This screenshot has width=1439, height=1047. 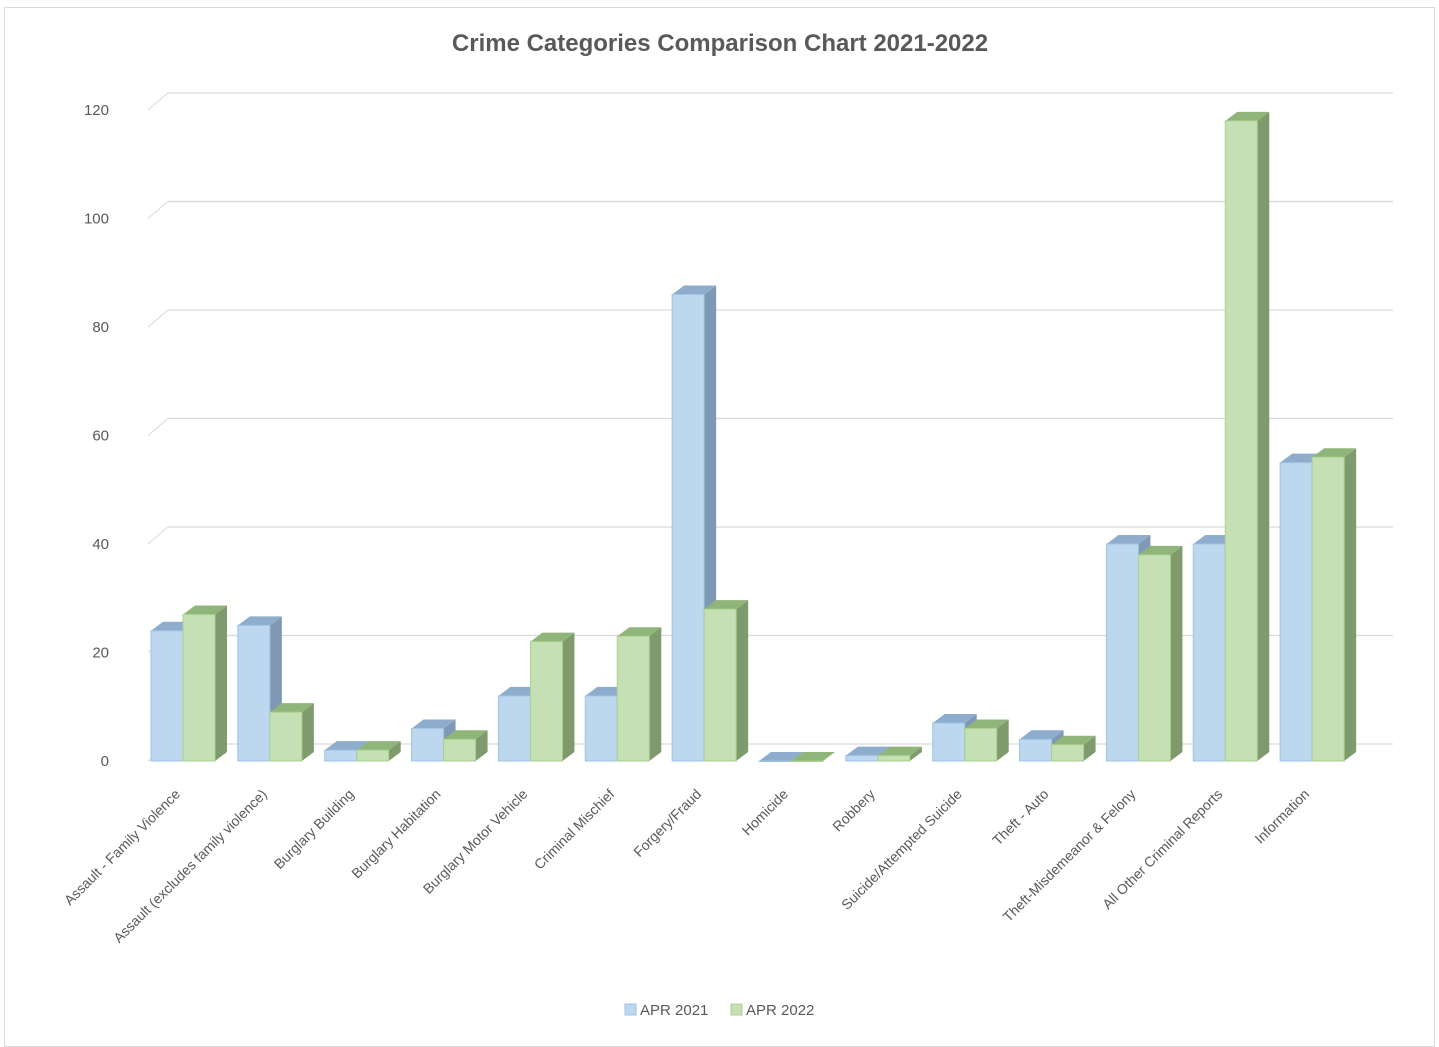 I want to click on bar-apr-2022-information, so click(x=1334, y=605).